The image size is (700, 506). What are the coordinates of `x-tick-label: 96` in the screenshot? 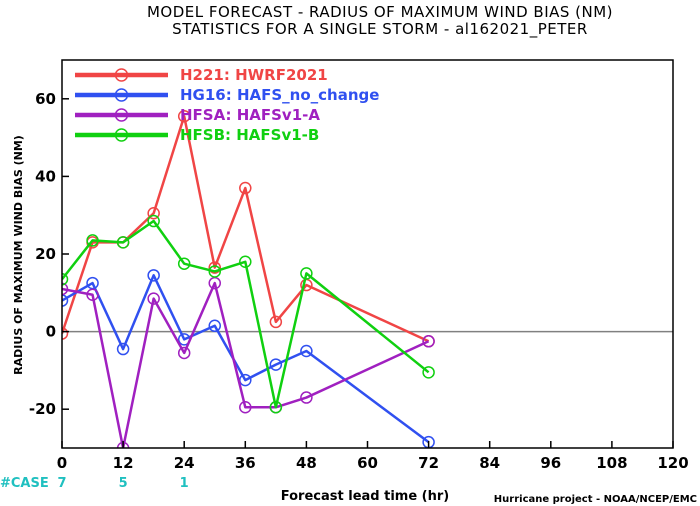 It's located at (550, 463).